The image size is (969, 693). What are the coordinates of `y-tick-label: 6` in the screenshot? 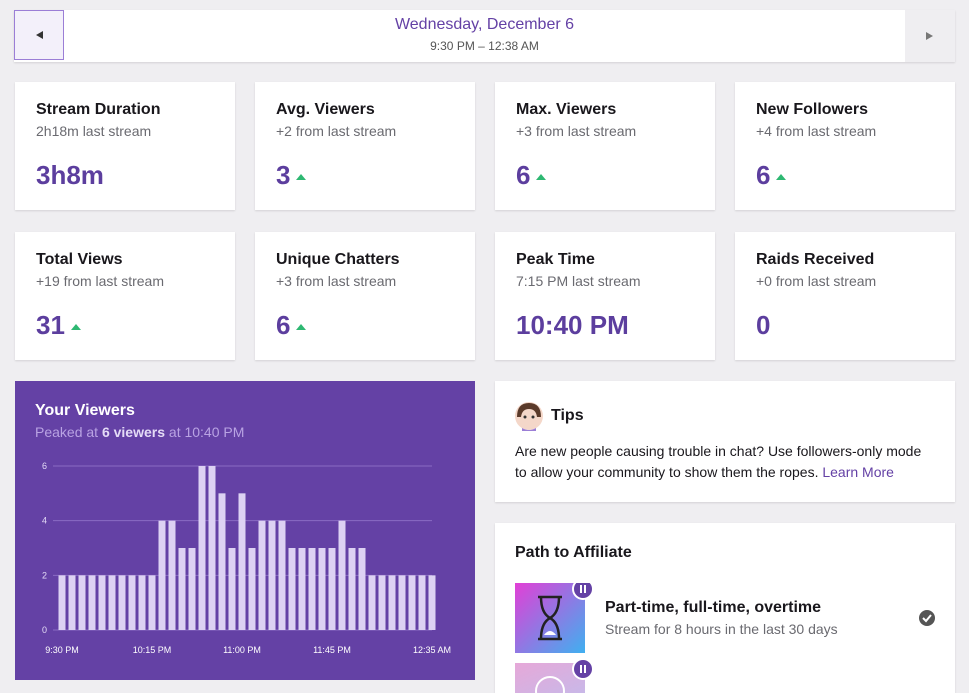 It's located at (44, 466).